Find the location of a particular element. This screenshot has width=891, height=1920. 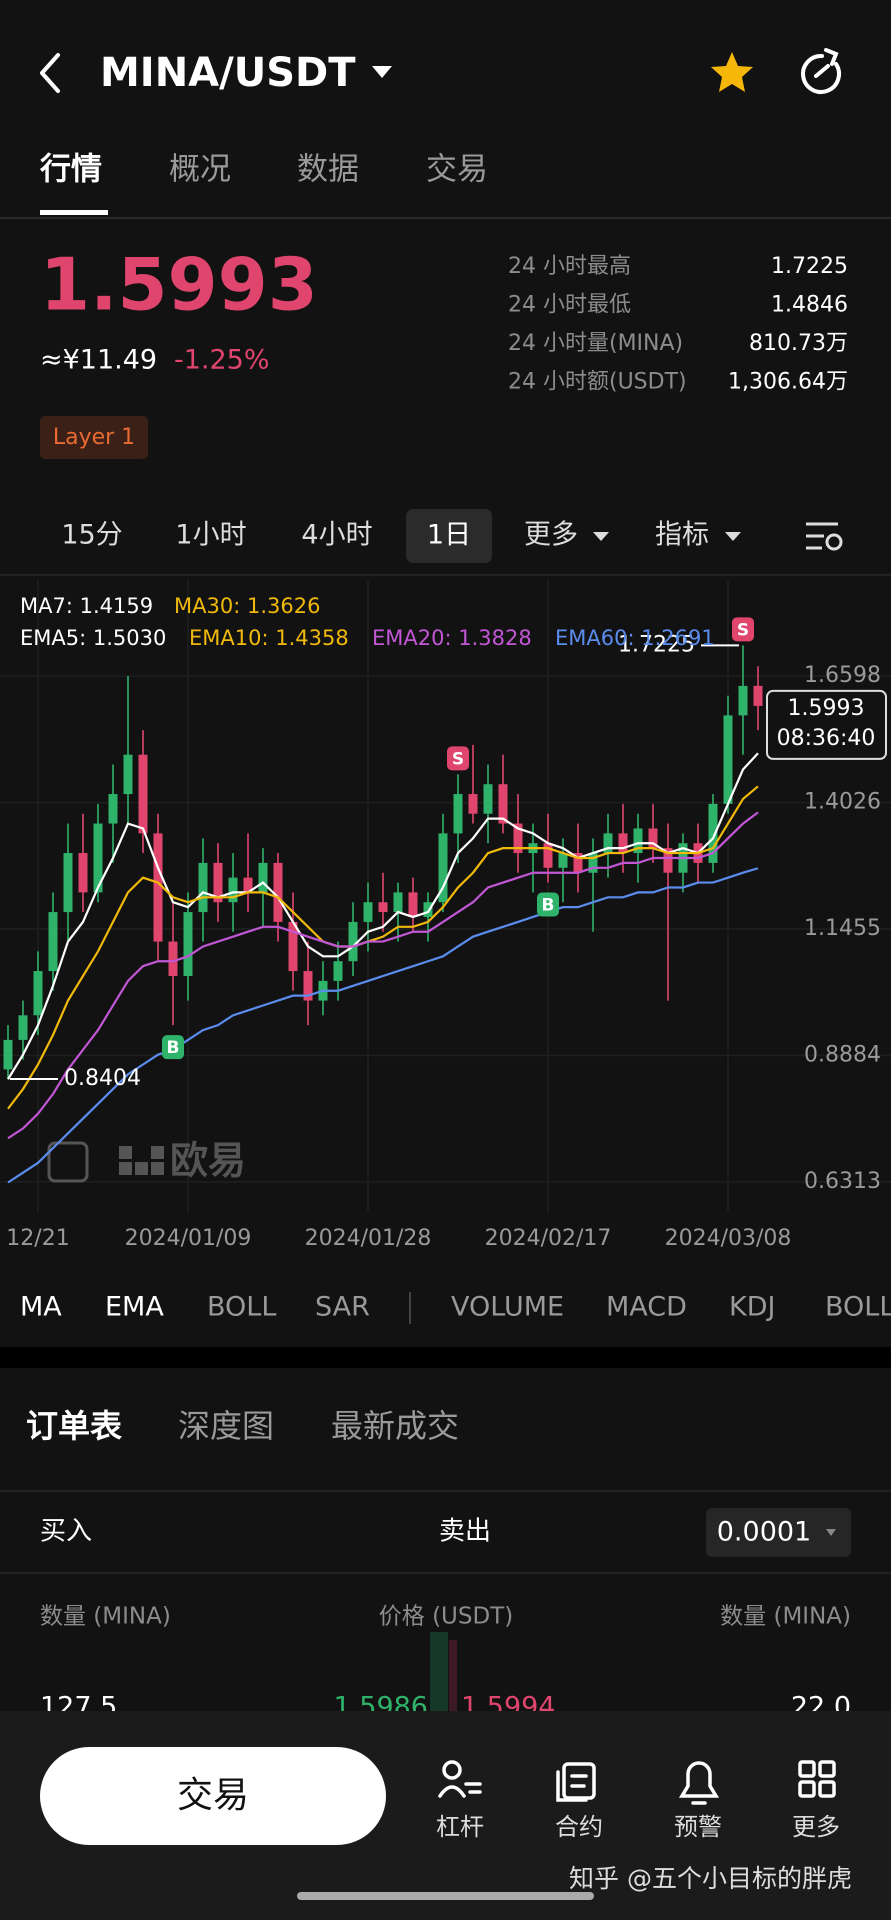

favorite-star is located at coordinates (732, 72).